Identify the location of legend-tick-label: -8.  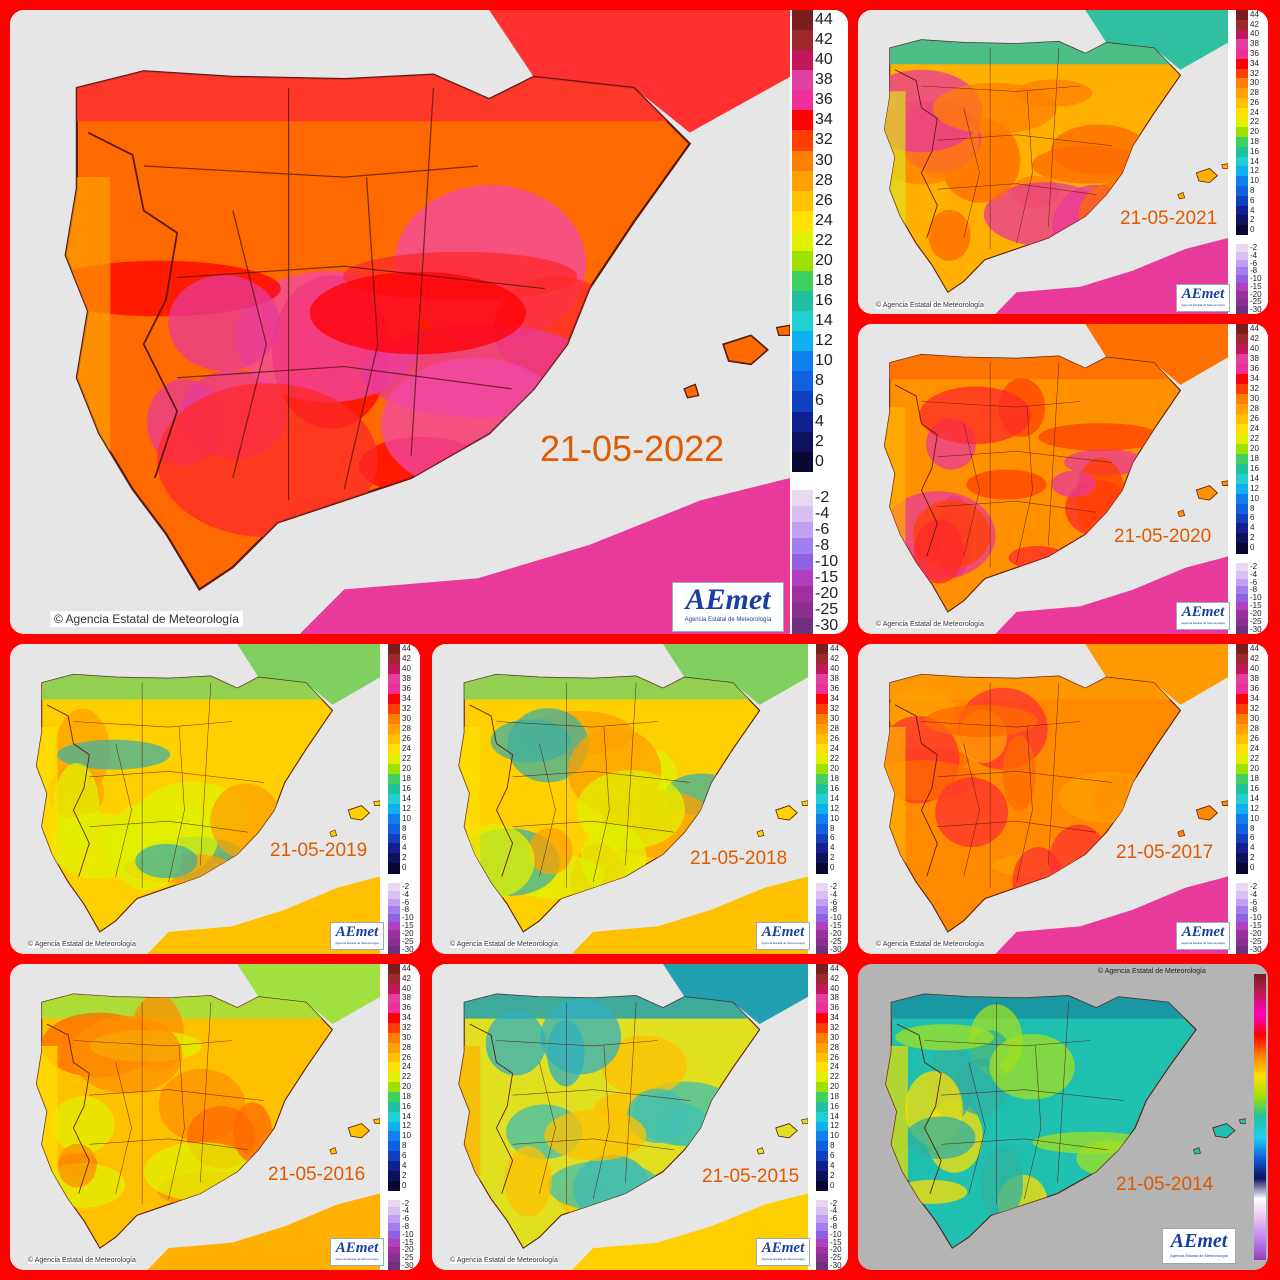
(406, 1226).